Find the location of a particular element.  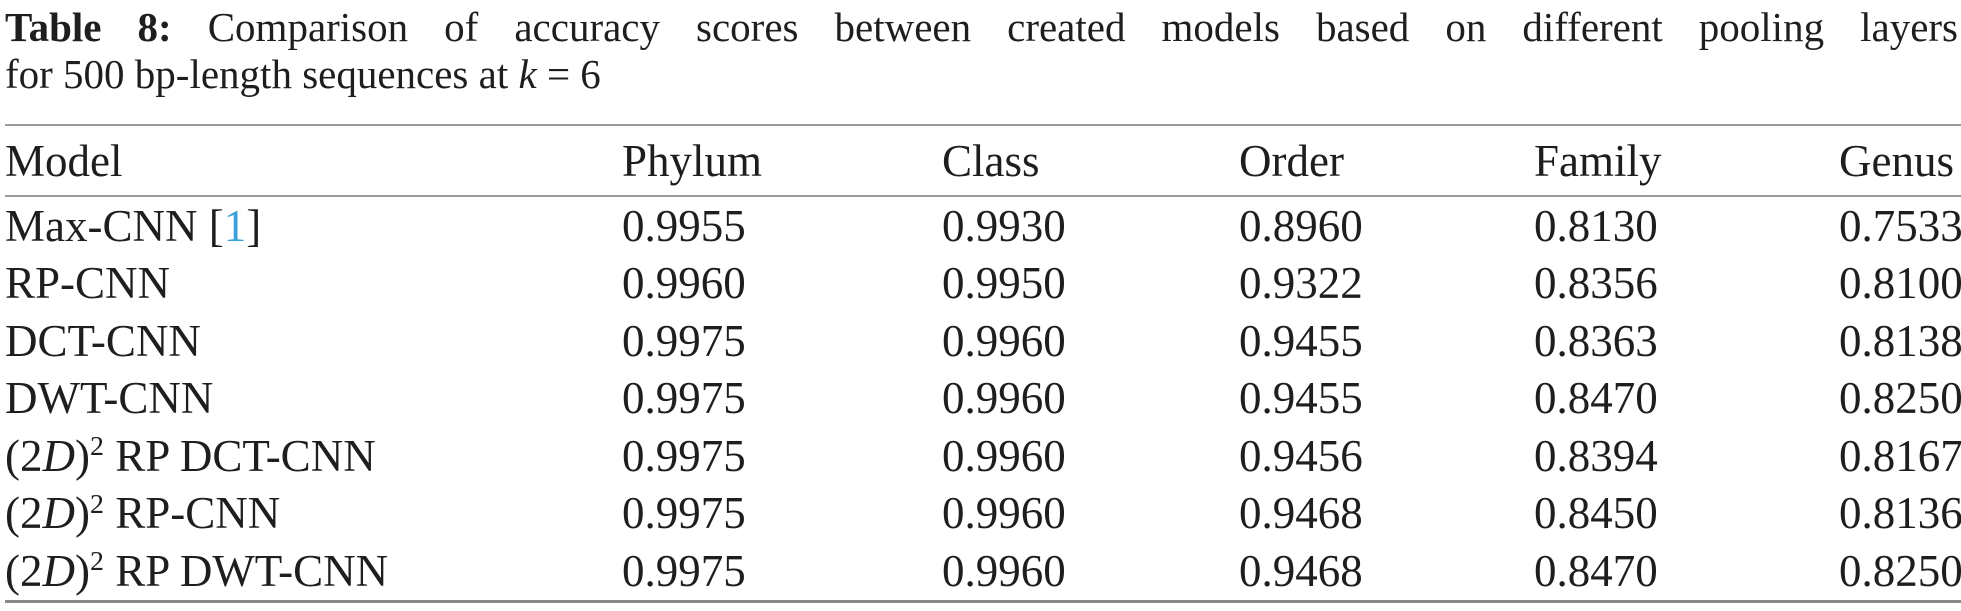

value-cell: 0.9950 is located at coordinates (1004, 283).